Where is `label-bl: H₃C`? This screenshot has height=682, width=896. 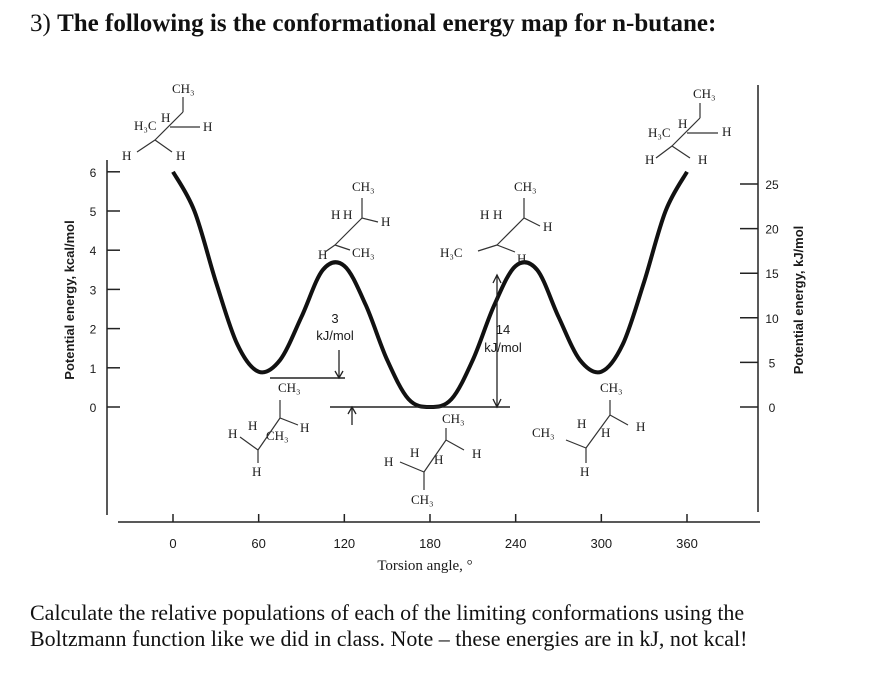
label-bl: H₃C is located at coordinates (451, 252).